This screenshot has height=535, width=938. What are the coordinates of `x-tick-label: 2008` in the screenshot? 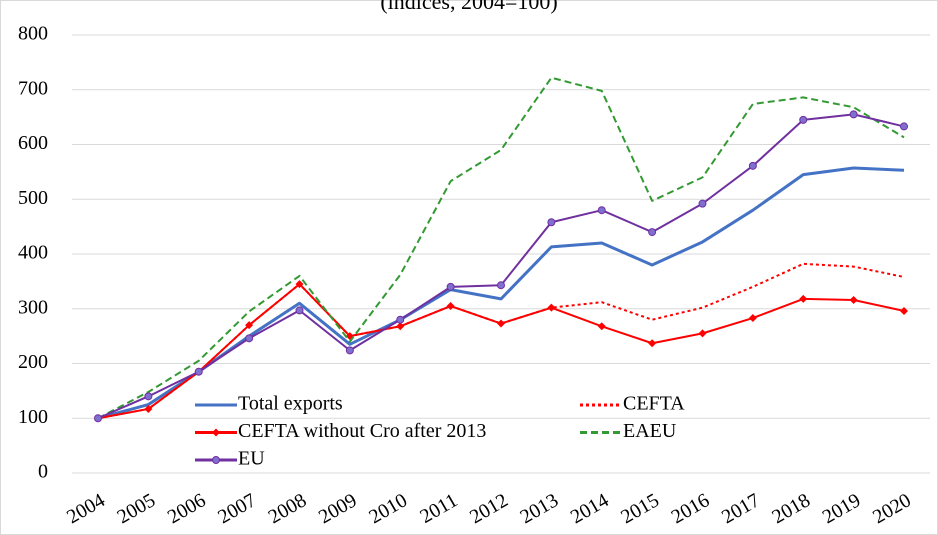 It's located at (288, 508).